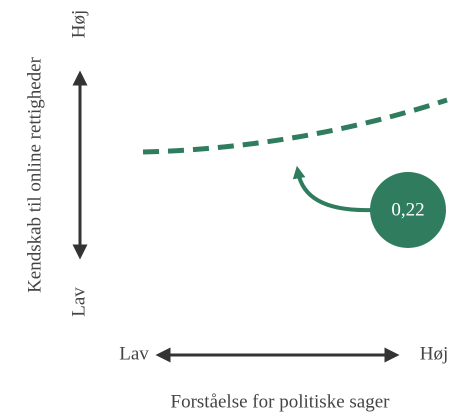  What do you see at coordinates (295, 126) in the screenshot?
I see `trend-curve` at bounding box center [295, 126].